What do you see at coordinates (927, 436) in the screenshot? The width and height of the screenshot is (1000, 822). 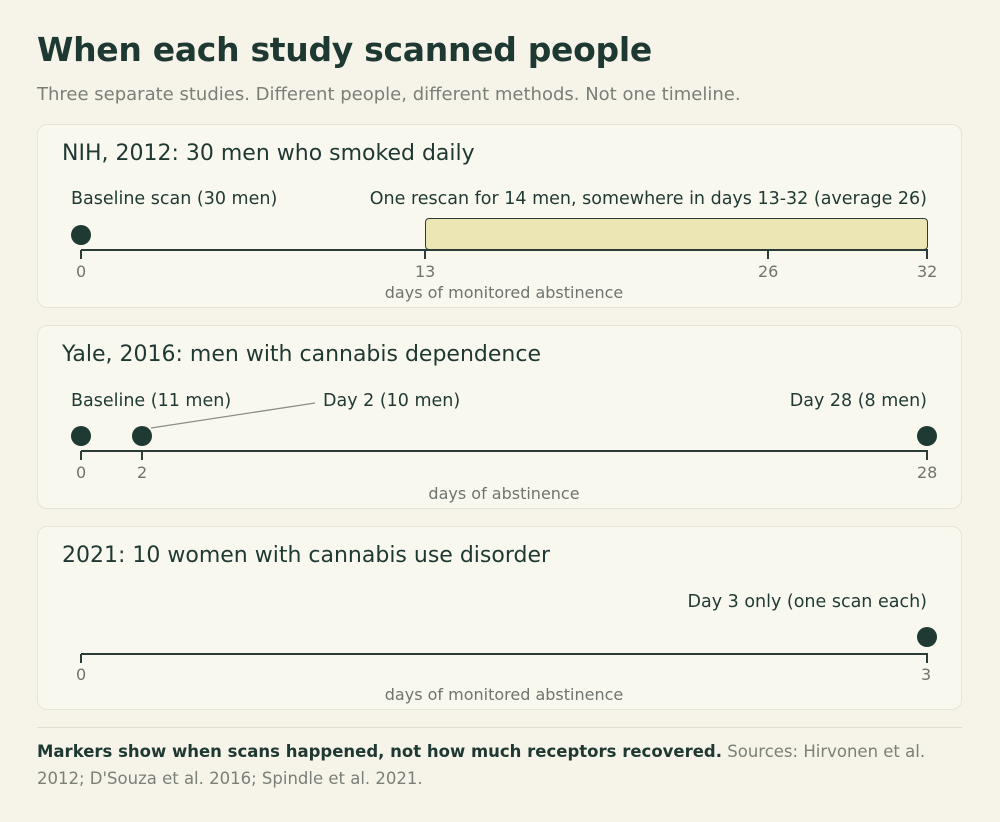 I see `day-28-marker` at bounding box center [927, 436].